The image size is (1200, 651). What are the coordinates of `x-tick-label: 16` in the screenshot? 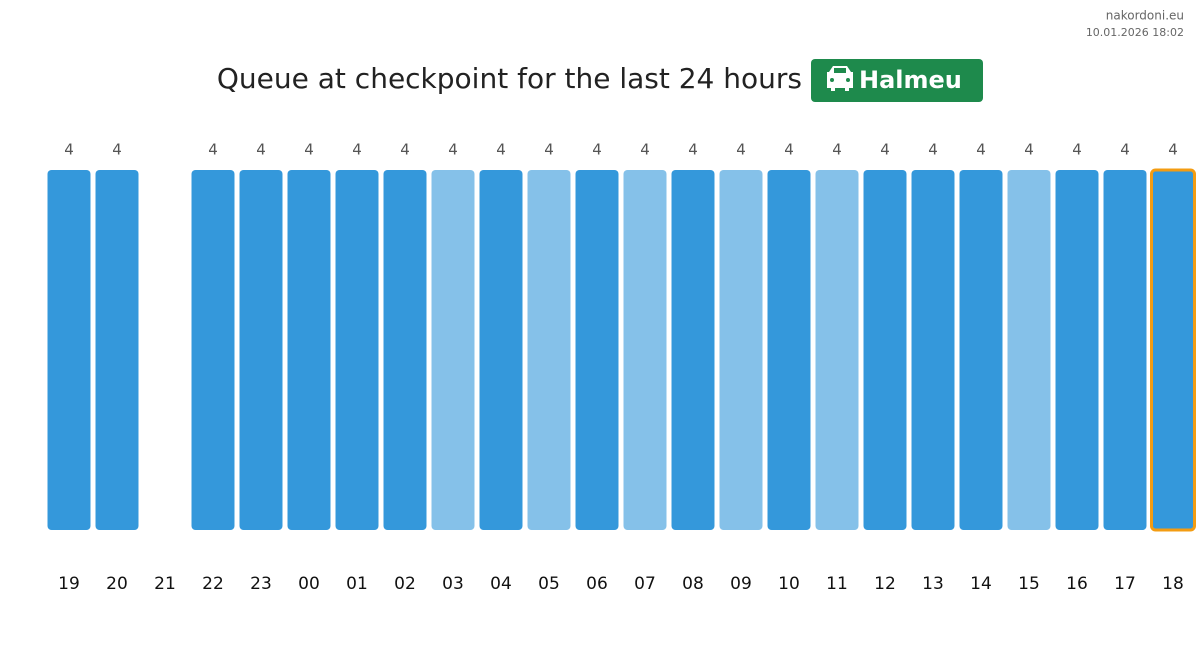 It's located at (1077, 584).